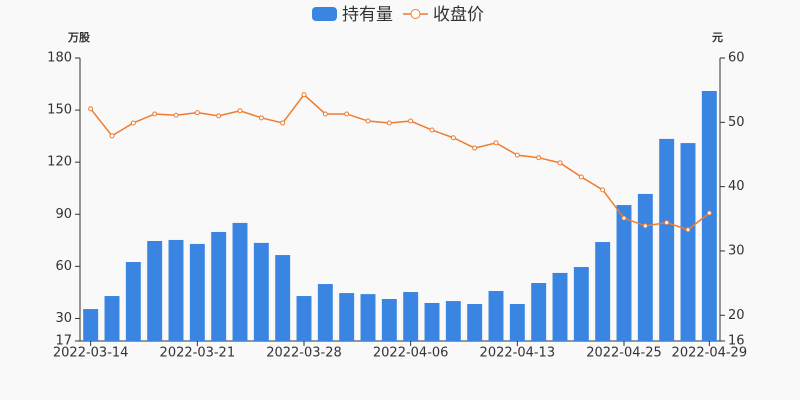  What do you see at coordinates (63, 341) in the screenshot?
I see `y-tick-label: 17` at bounding box center [63, 341].